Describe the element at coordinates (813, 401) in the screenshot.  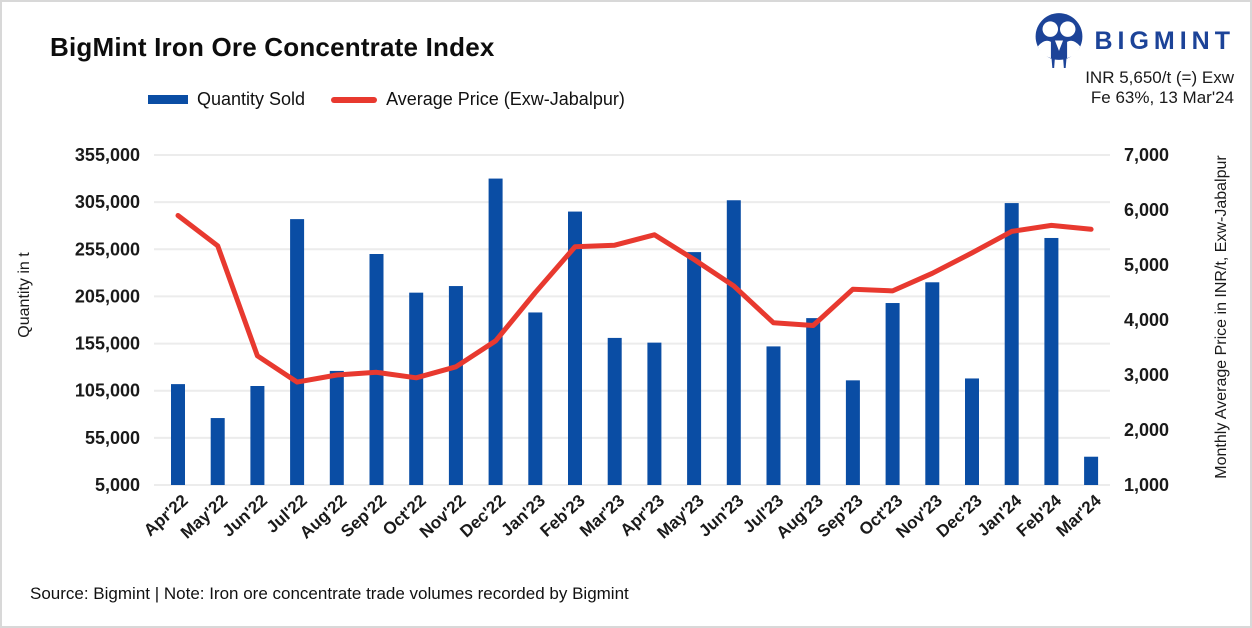
I see `bar-Aug'23` at that location.